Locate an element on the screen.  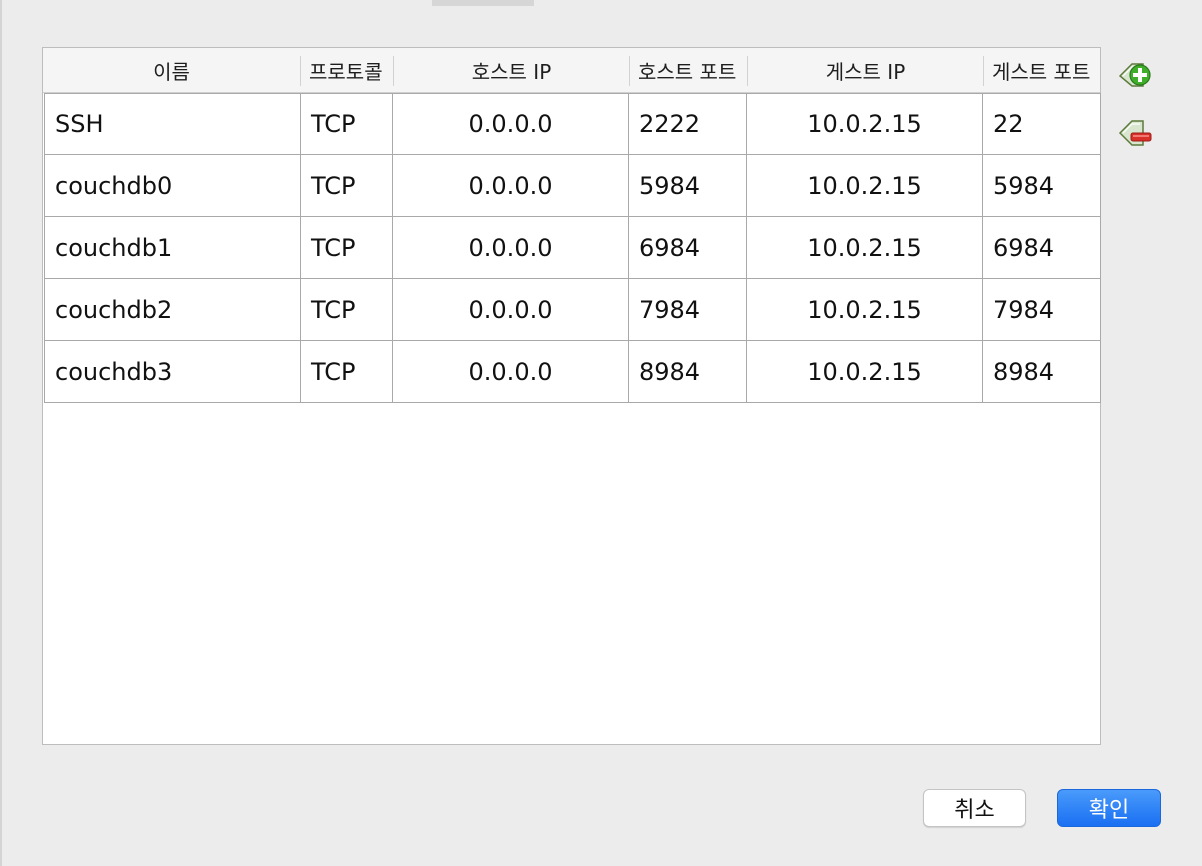
remove-rule-button is located at coordinates (1135, 133).